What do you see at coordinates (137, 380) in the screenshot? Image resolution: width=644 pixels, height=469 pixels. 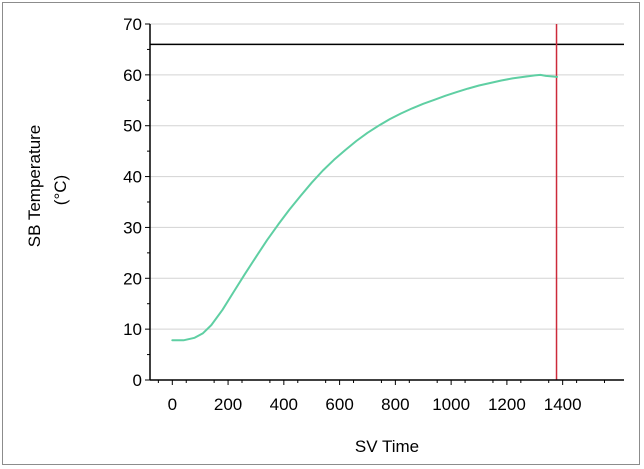 I see `y-tick-label-0: 0` at bounding box center [137, 380].